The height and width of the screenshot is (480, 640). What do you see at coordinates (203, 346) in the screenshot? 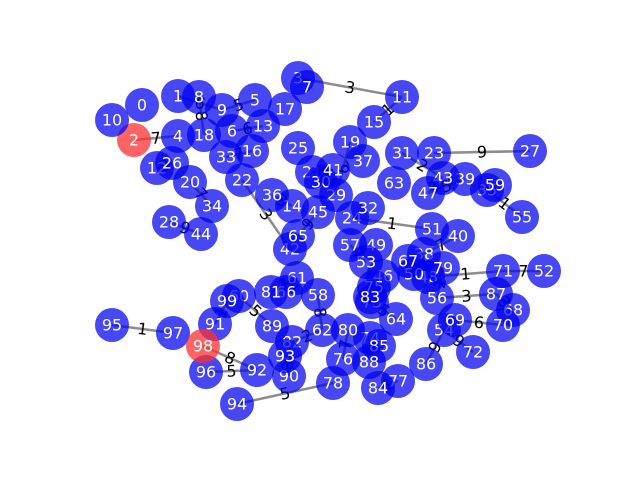
I see `node-label: 98` at bounding box center [203, 346].